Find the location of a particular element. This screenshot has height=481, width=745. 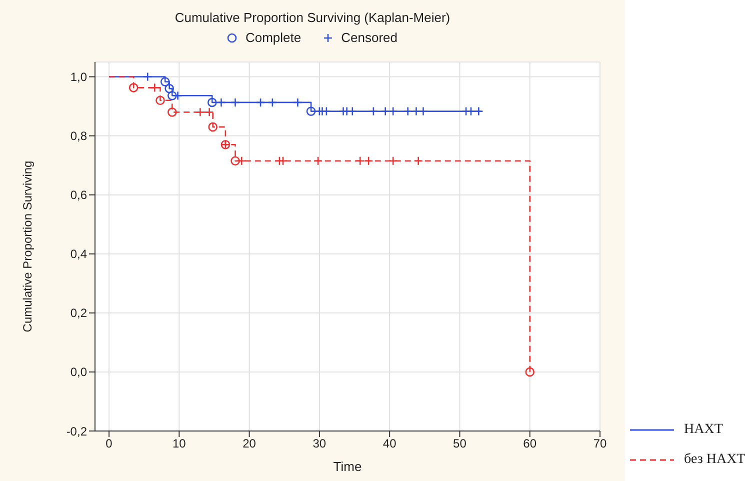

y-tick-label: 0,8 is located at coordinates (79, 136).